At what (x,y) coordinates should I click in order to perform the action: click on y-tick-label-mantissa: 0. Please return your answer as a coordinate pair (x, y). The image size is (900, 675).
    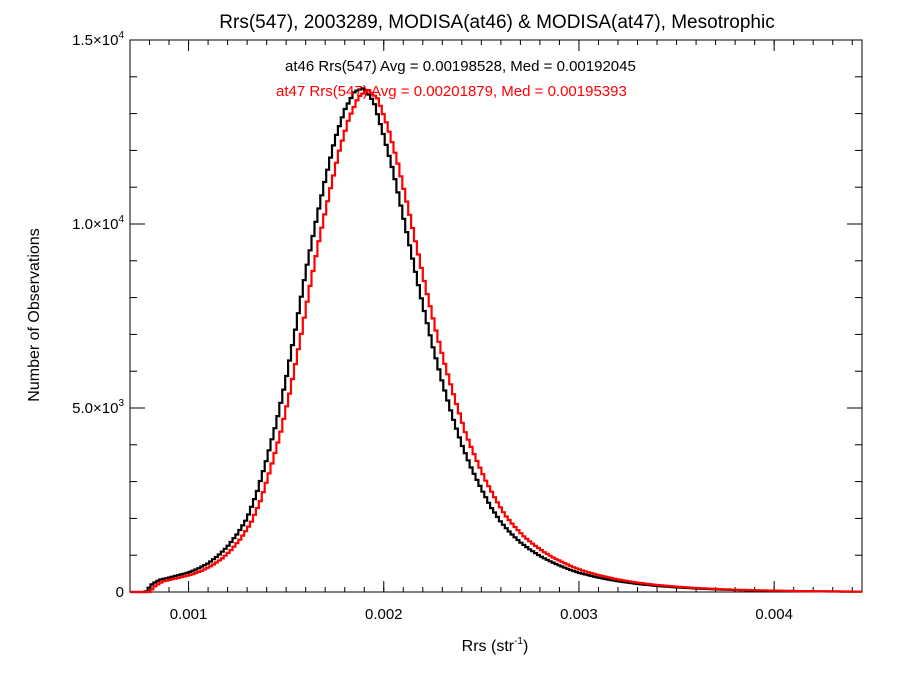
    Looking at the image, I should click on (120, 592).